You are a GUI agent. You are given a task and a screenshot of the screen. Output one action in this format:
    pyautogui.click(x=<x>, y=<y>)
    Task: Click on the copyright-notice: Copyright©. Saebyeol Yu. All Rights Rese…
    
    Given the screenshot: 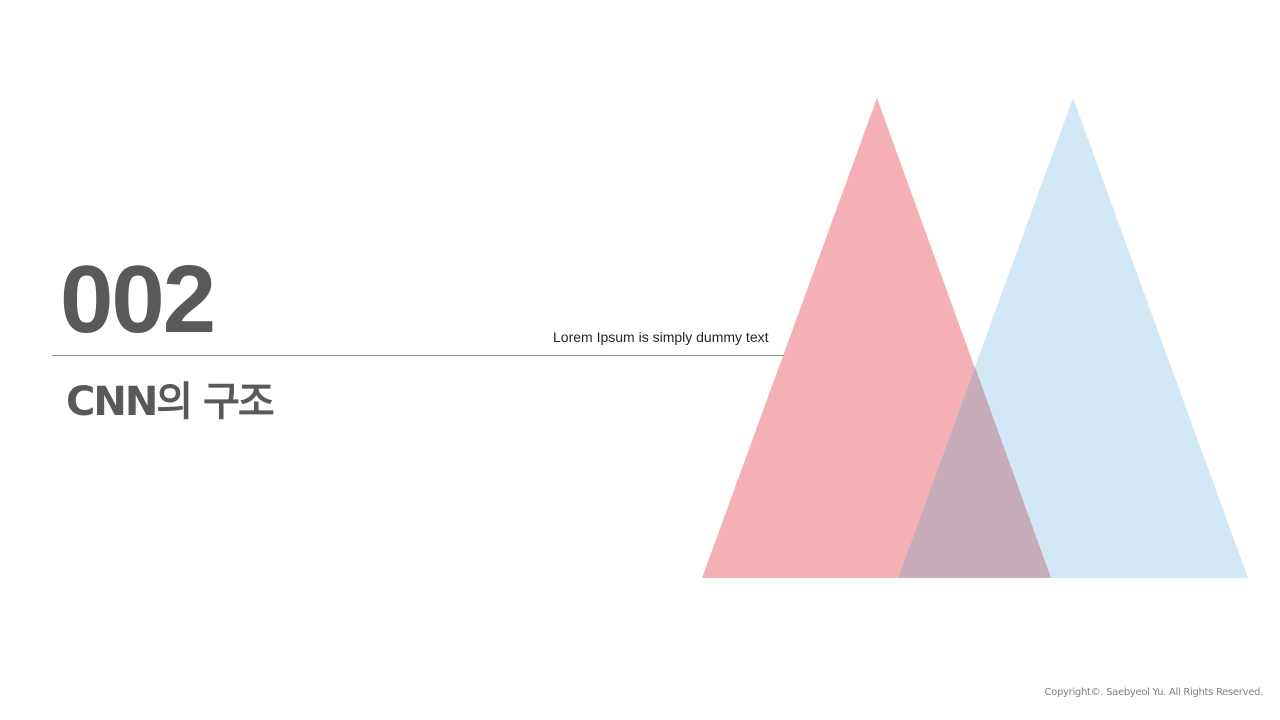 What is the action you would take?
    pyautogui.click(x=1153, y=692)
    